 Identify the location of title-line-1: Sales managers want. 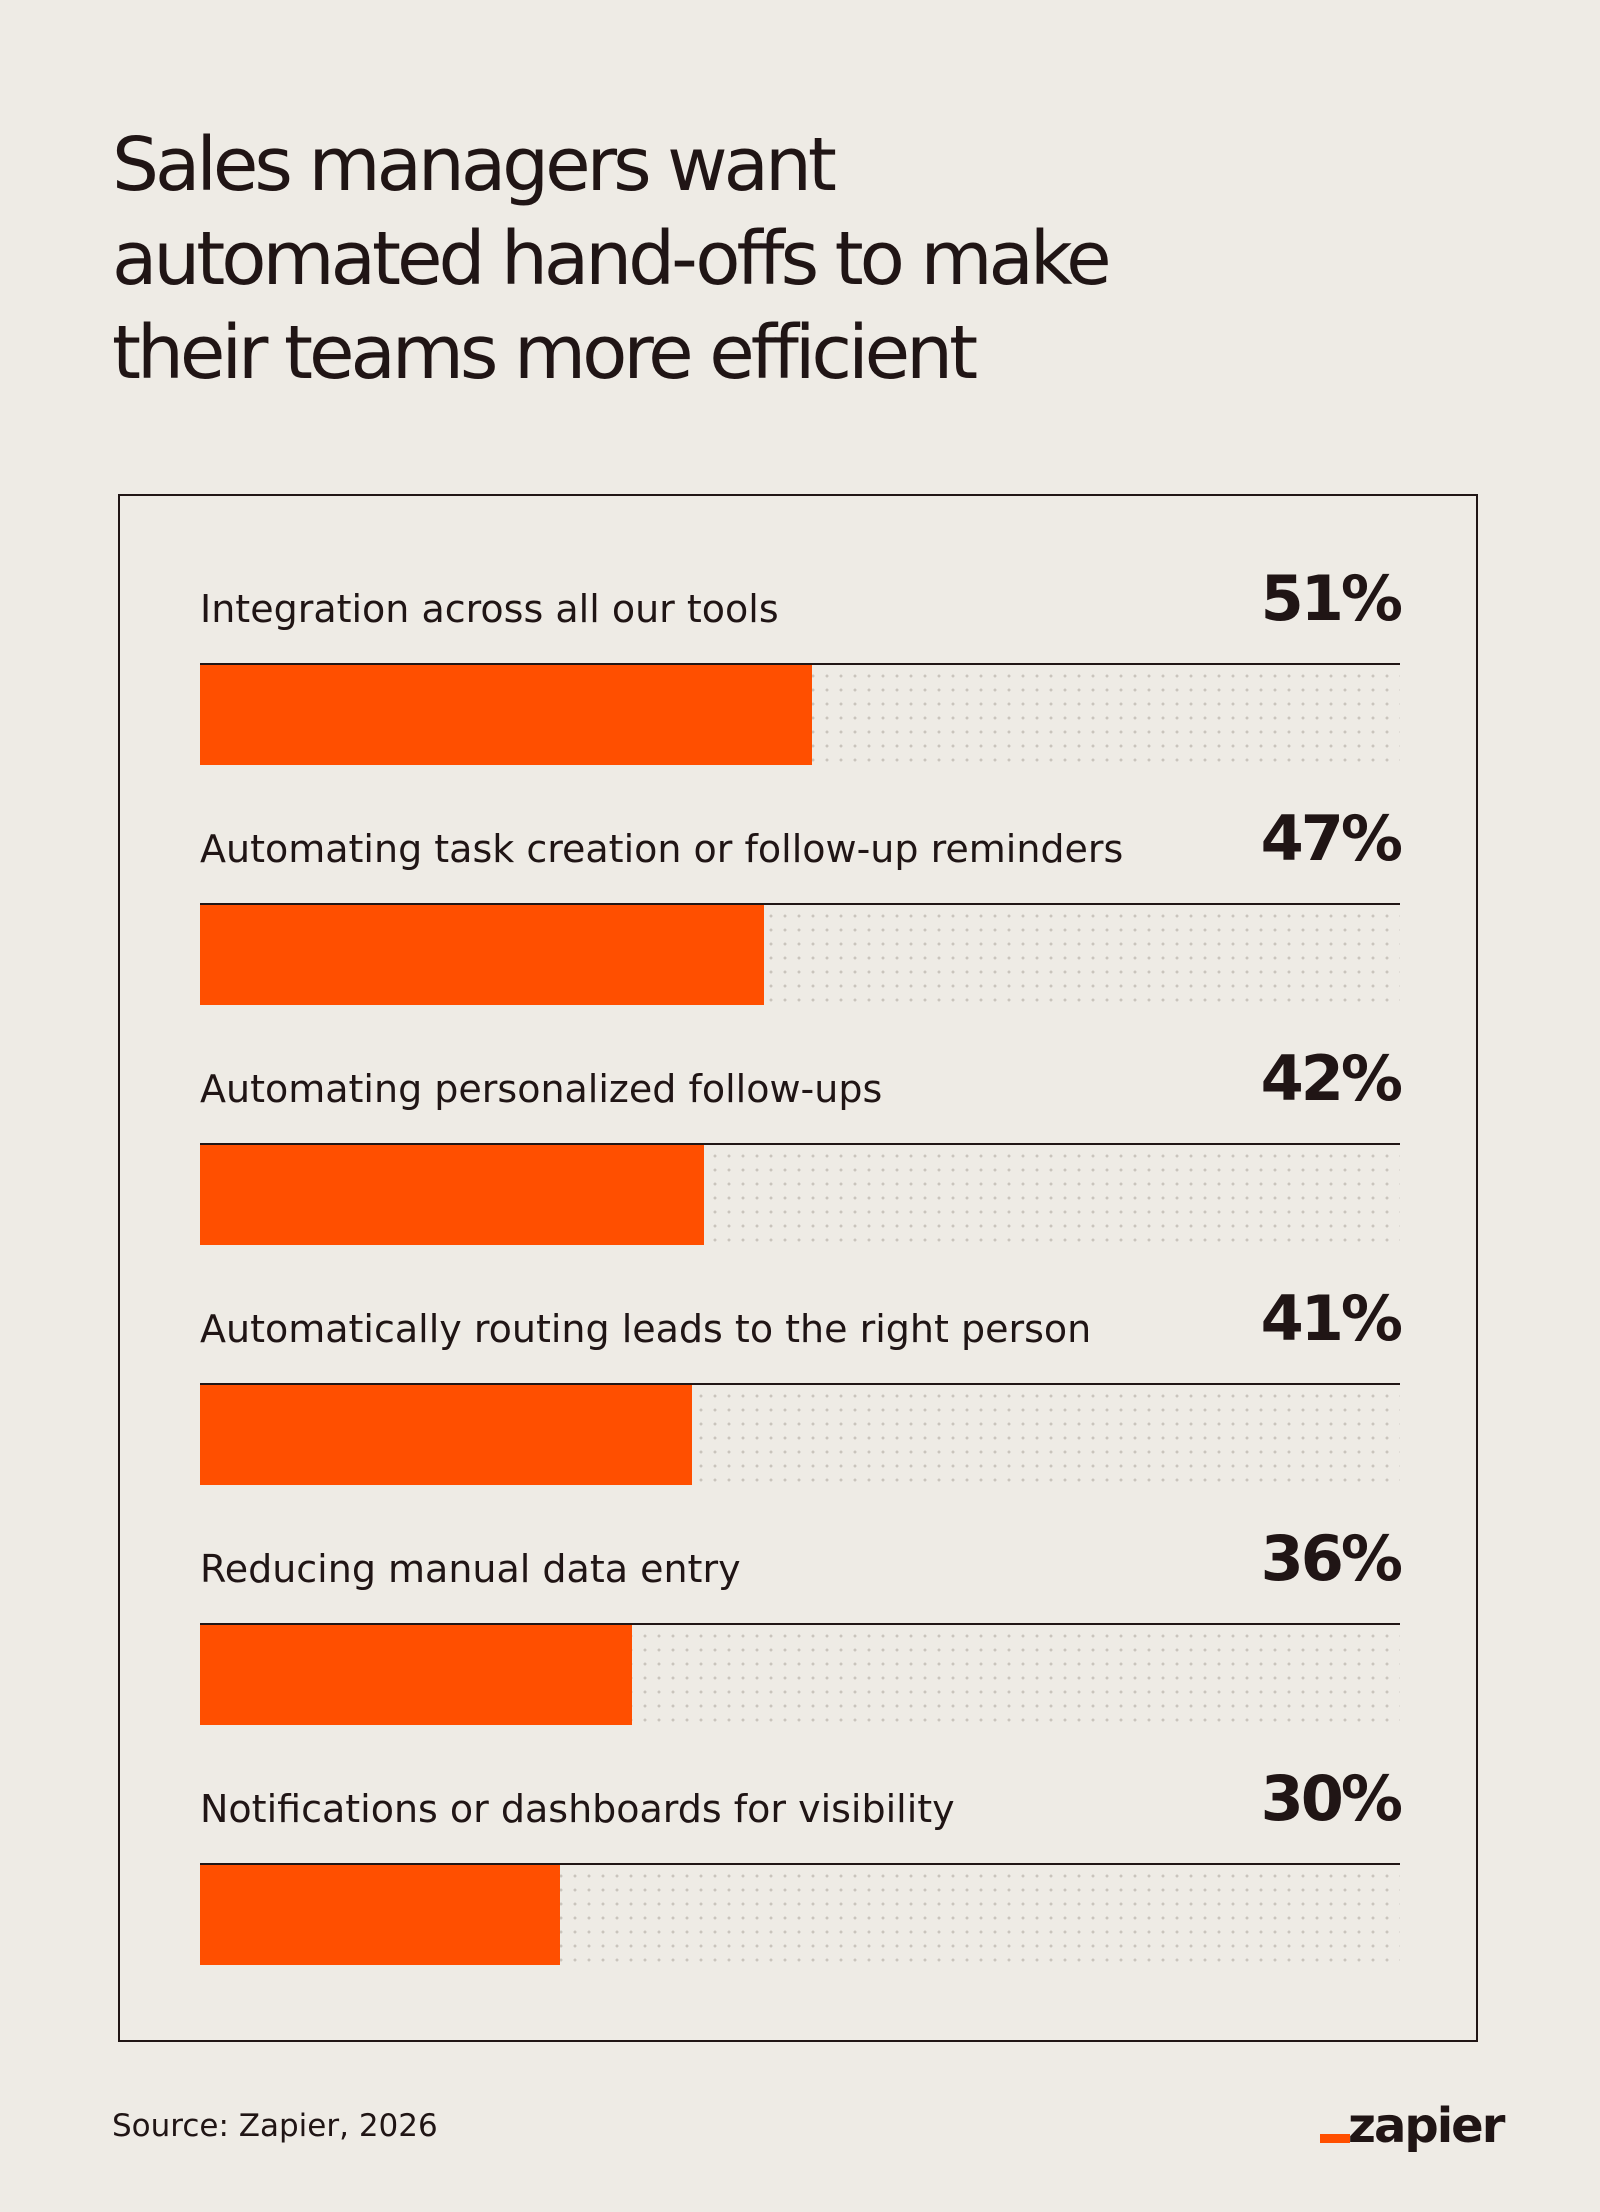
(474, 165).